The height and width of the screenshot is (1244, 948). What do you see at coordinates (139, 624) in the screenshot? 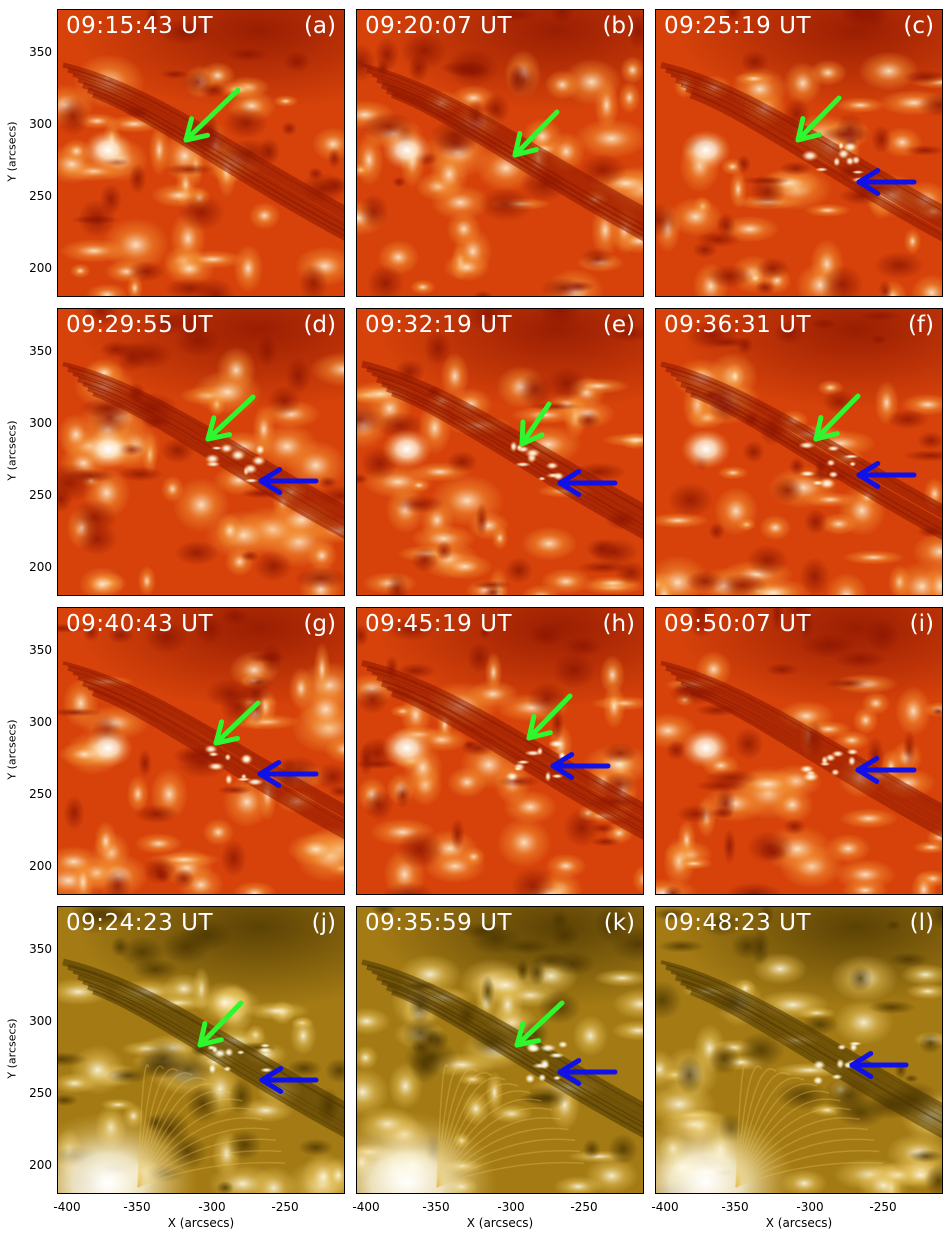
I see `timestamp: 09:40:43 UT` at bounding box center [139, 624].